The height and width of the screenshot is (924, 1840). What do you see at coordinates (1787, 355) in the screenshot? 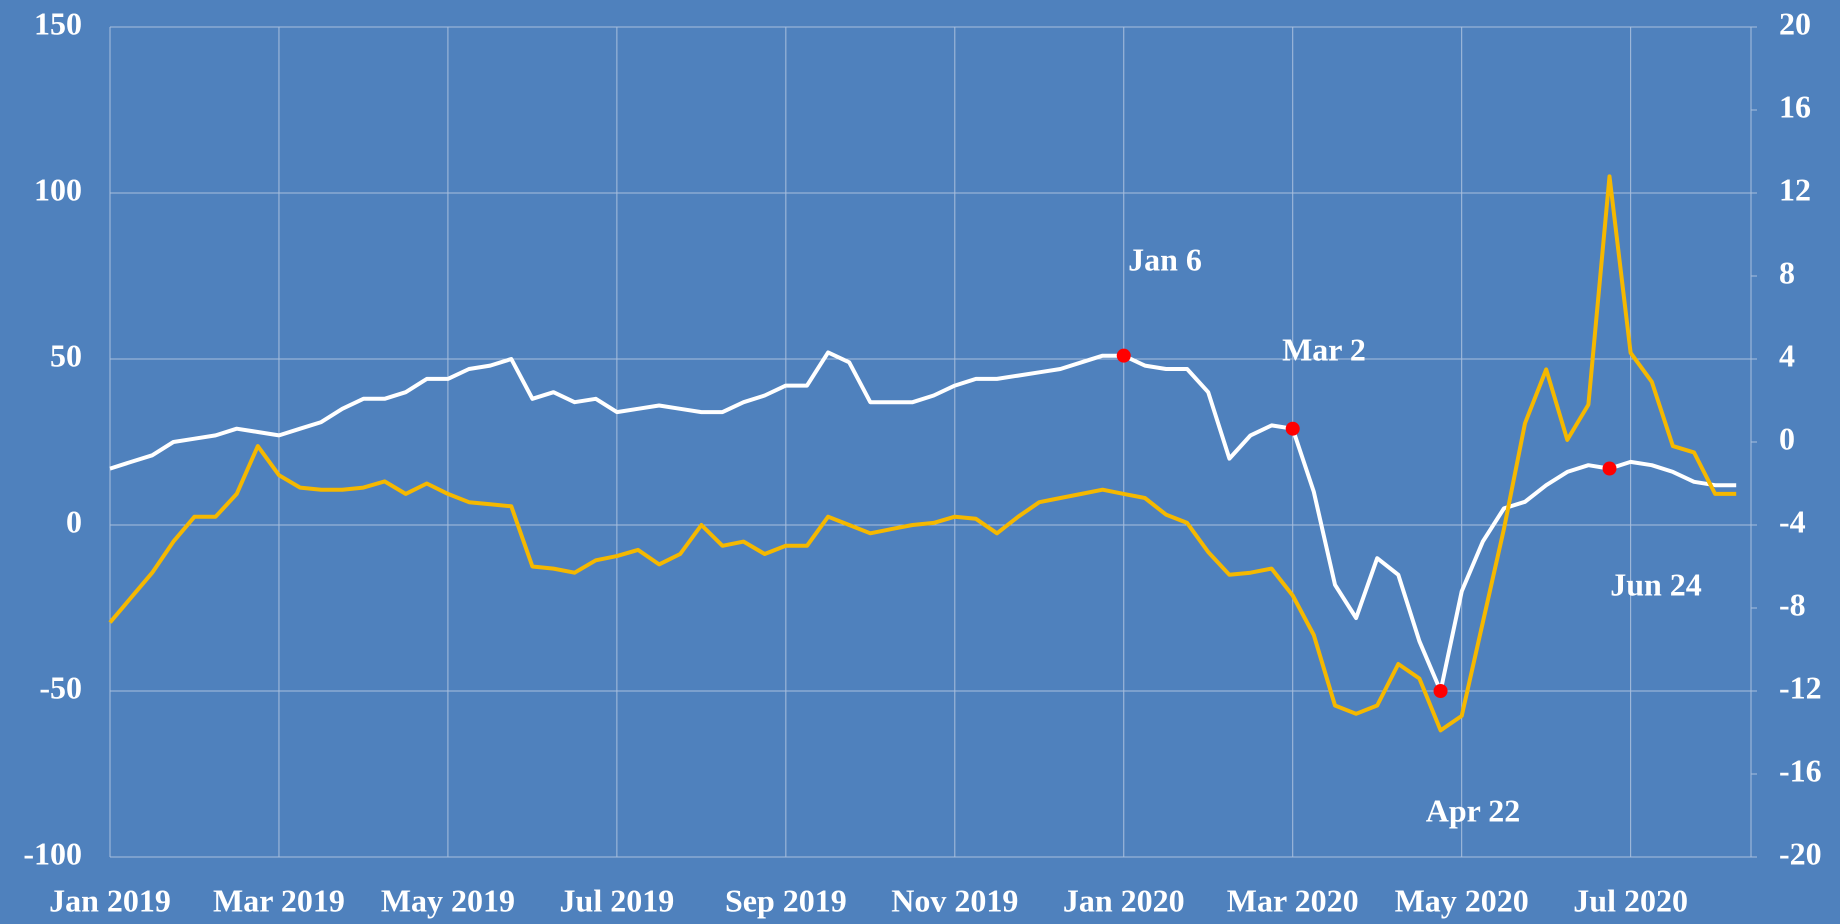
I see `y2-tick-label: 4` at bounding box center [1787, 355].